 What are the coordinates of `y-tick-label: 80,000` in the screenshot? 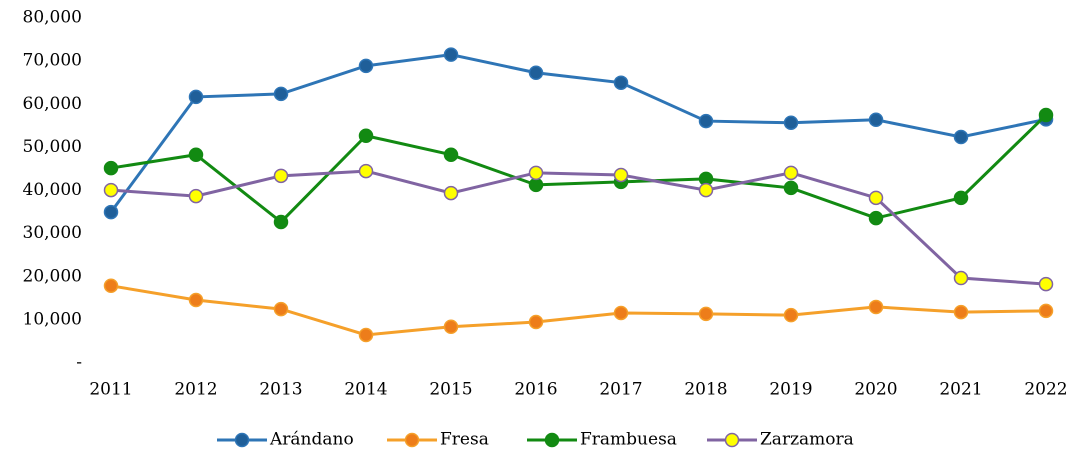 It's located at (52, 18).